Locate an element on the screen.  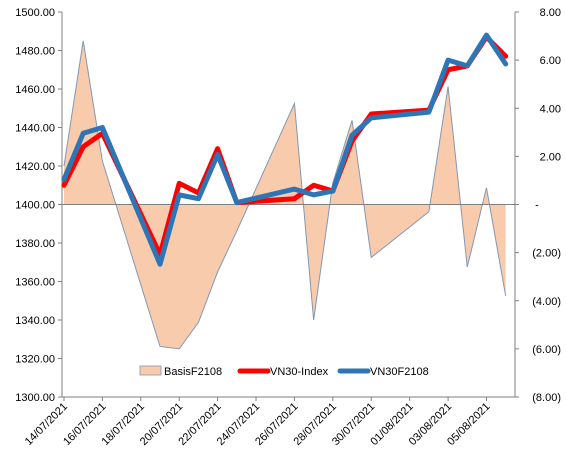
legend-label: VN30F2108 is located at coordinates (399, 372).